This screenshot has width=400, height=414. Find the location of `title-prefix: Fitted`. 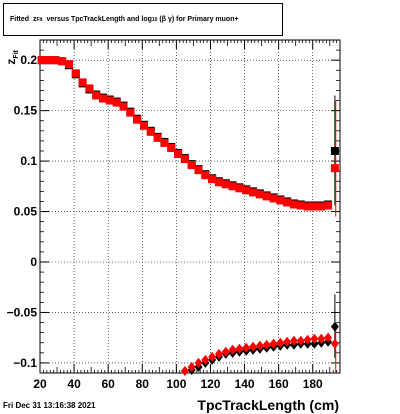

title-prefix: Fitted is located at coordinates (20, 19).